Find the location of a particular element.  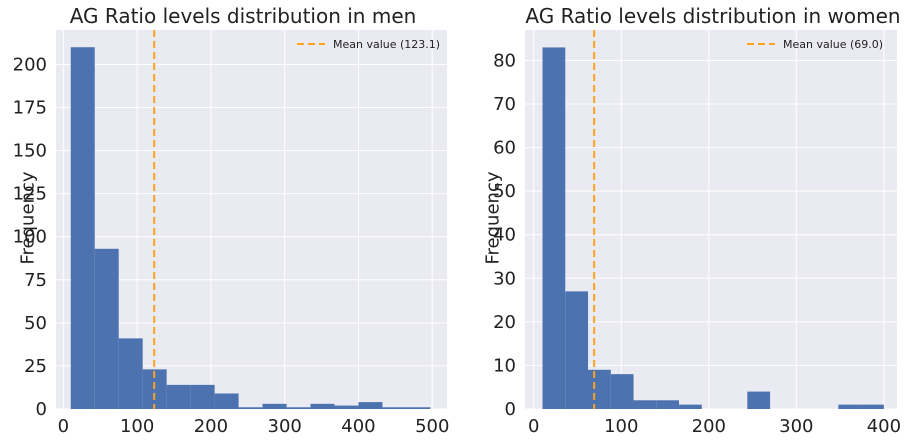

y-tick-label: 70 is located at coordinates (504, 104).